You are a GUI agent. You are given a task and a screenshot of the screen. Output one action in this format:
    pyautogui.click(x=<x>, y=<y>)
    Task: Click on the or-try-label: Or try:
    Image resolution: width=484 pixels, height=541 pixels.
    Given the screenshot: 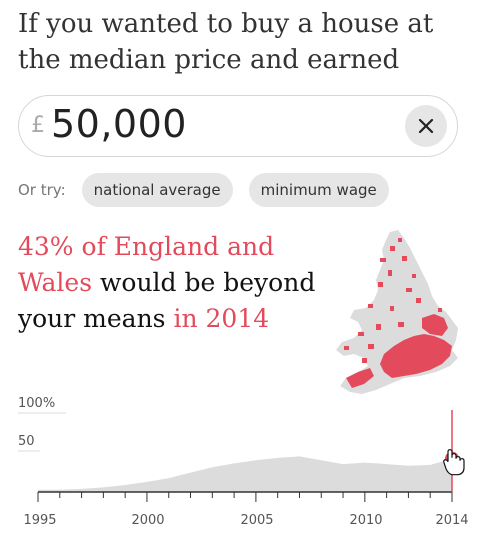 What is the action you would take?
    pyautogui.click(x=42, y=190)
    